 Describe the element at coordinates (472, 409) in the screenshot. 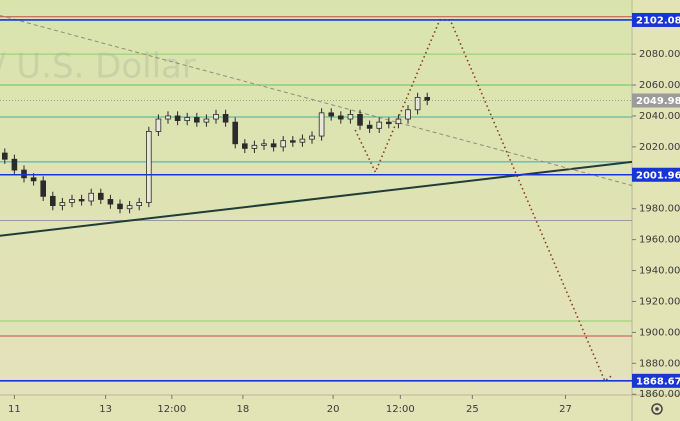

I see `x-tick-label: 25` at that location.